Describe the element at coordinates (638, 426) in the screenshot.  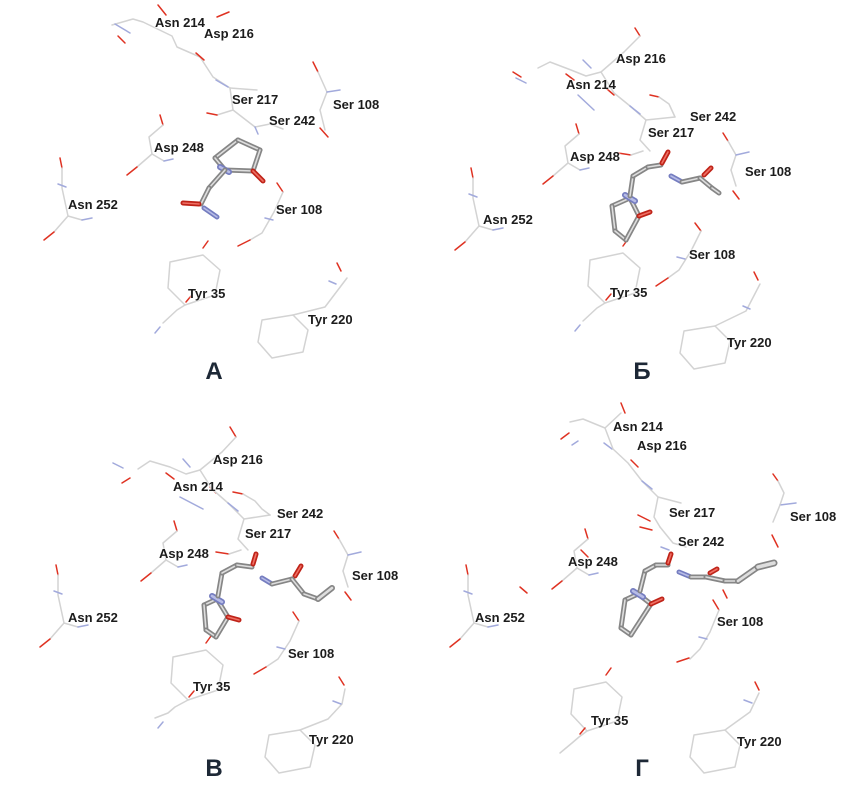
I see `residue-label: Asn 214` at that location.